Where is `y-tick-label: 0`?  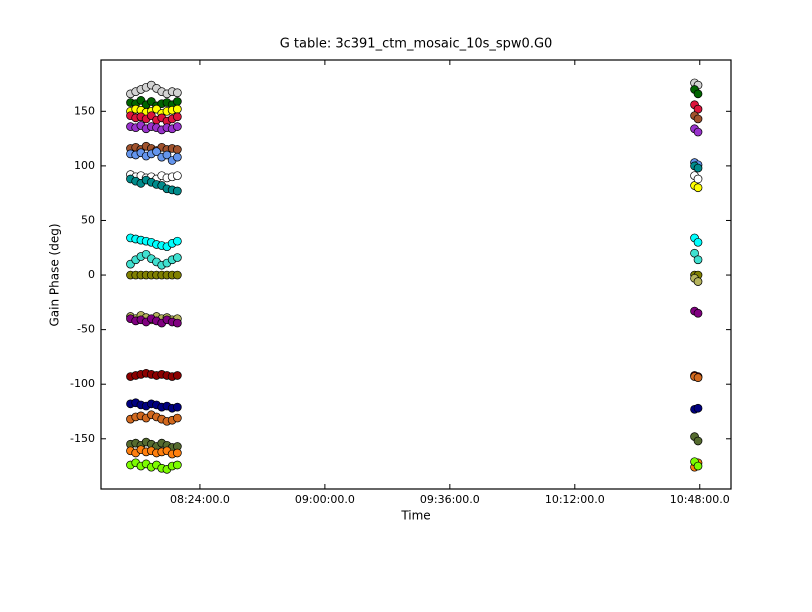
y-tick-label: 0 is located at coordinates (91, 274).